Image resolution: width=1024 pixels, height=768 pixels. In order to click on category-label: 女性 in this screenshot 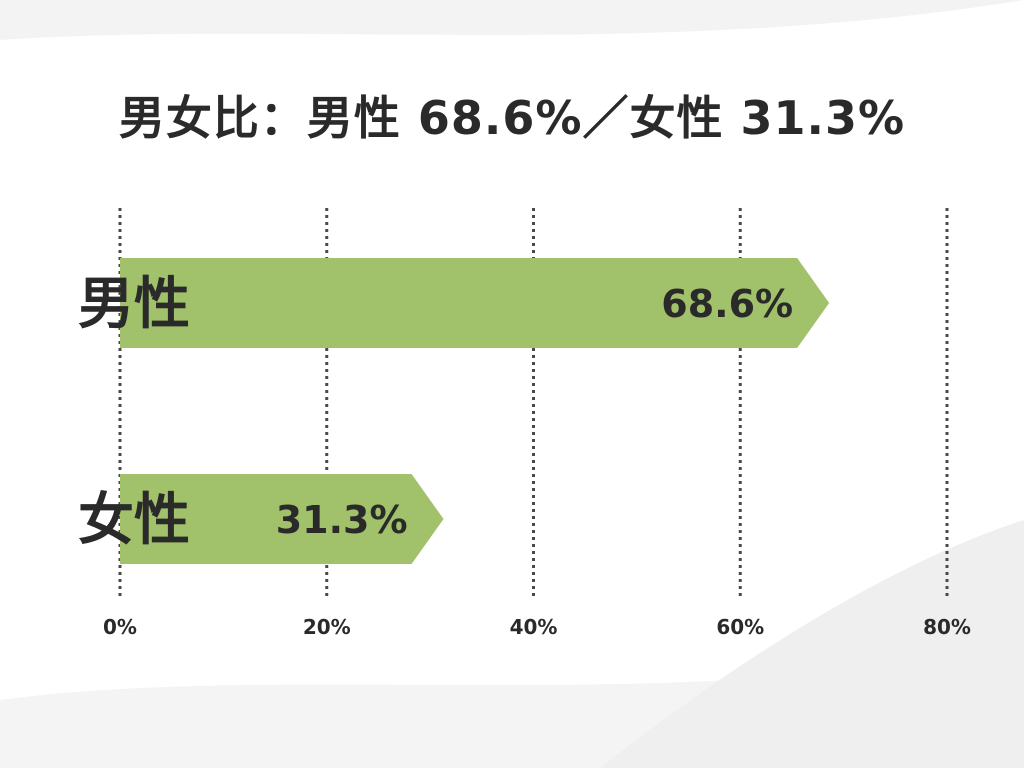, I will do `click(134, 520)`.